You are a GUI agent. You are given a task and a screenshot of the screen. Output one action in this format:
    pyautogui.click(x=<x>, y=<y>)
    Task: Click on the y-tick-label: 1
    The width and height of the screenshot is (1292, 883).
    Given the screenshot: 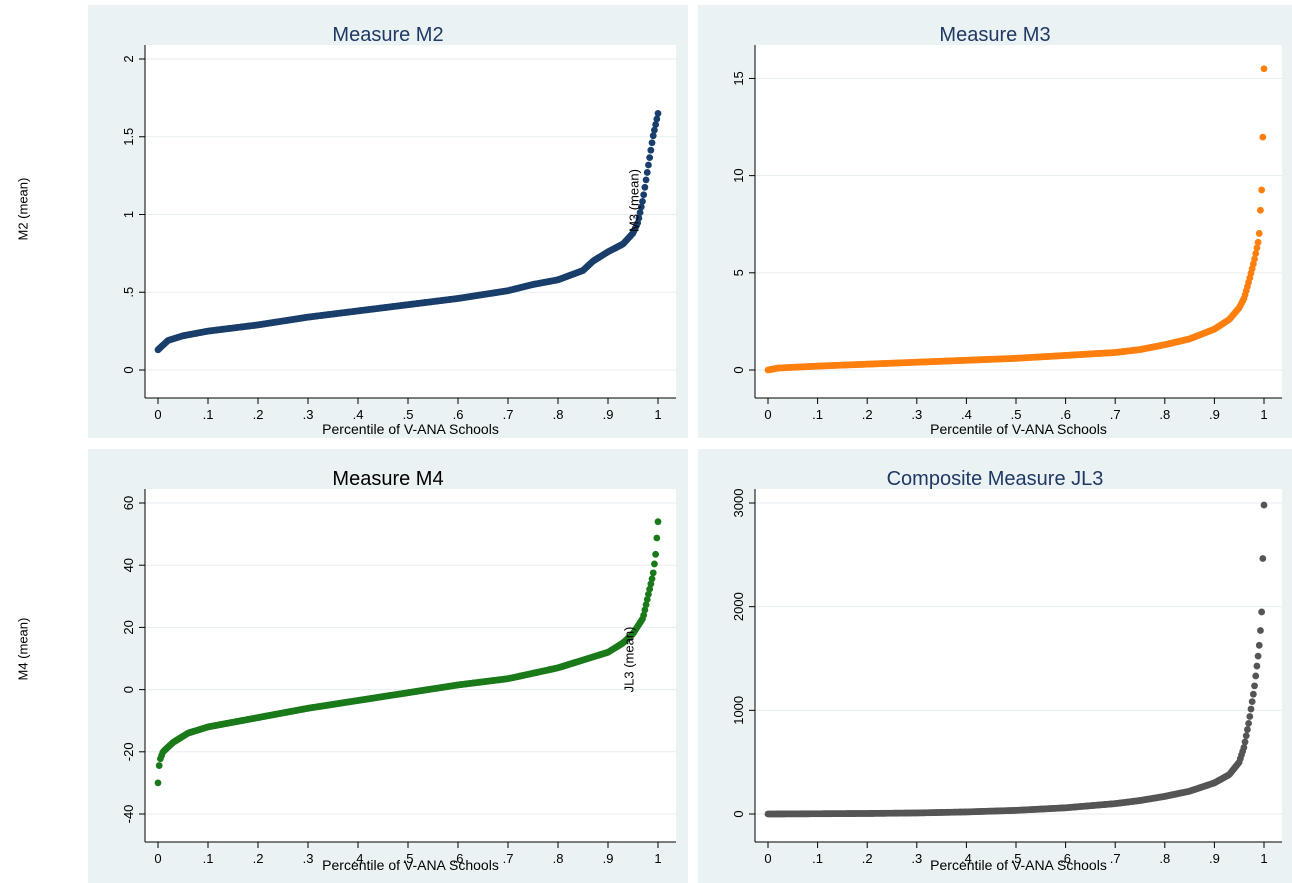 What is the action you would take?
    pyautogui.click(x=128, y=214)
    